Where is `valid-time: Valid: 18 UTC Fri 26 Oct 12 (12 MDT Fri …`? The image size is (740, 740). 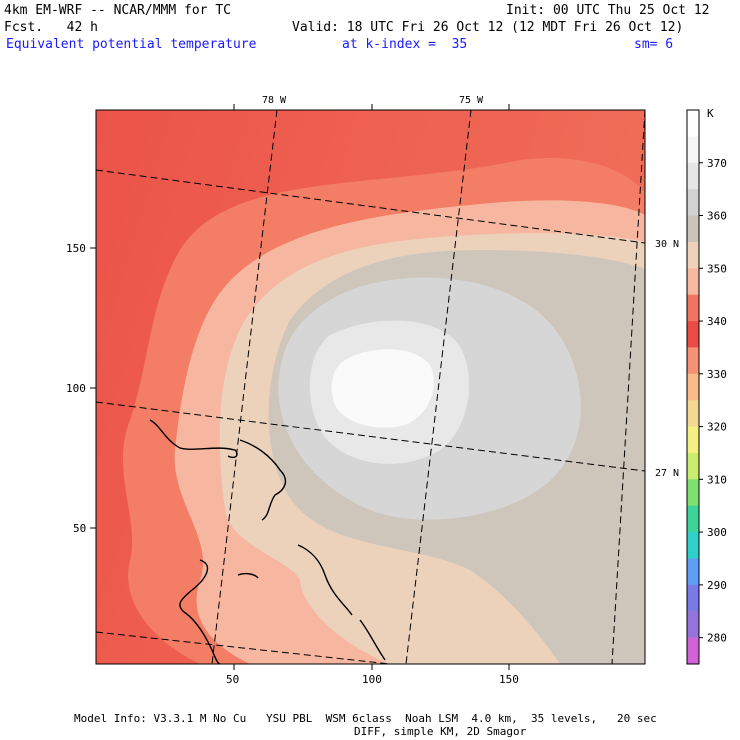
valid-time: Valid: 18 UTC Fri 26 Oct 12 (12 MDT Fri … is located at coordinates (488, 27).